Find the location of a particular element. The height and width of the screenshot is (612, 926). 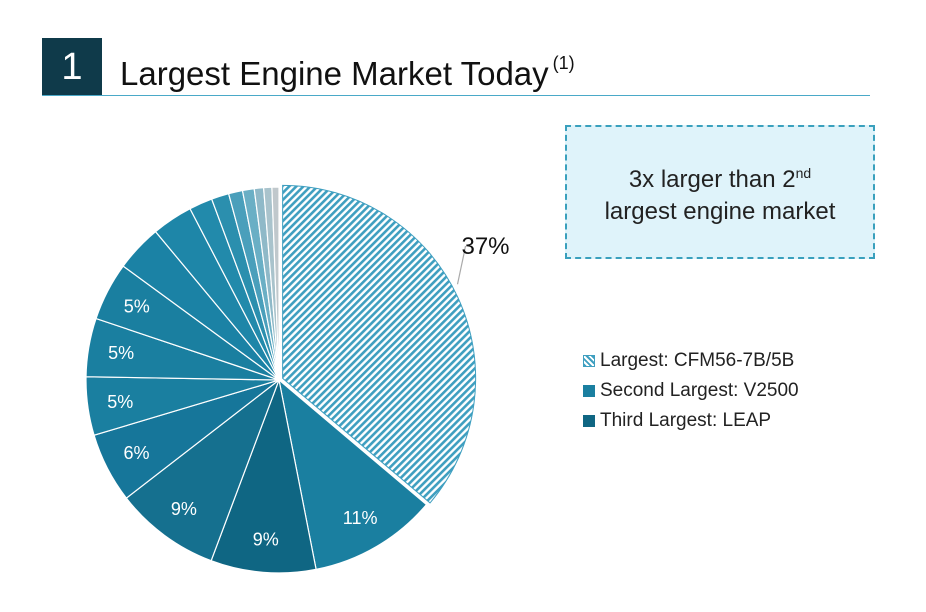

slice-label-6: 5% is located at coordinates (120, 402).